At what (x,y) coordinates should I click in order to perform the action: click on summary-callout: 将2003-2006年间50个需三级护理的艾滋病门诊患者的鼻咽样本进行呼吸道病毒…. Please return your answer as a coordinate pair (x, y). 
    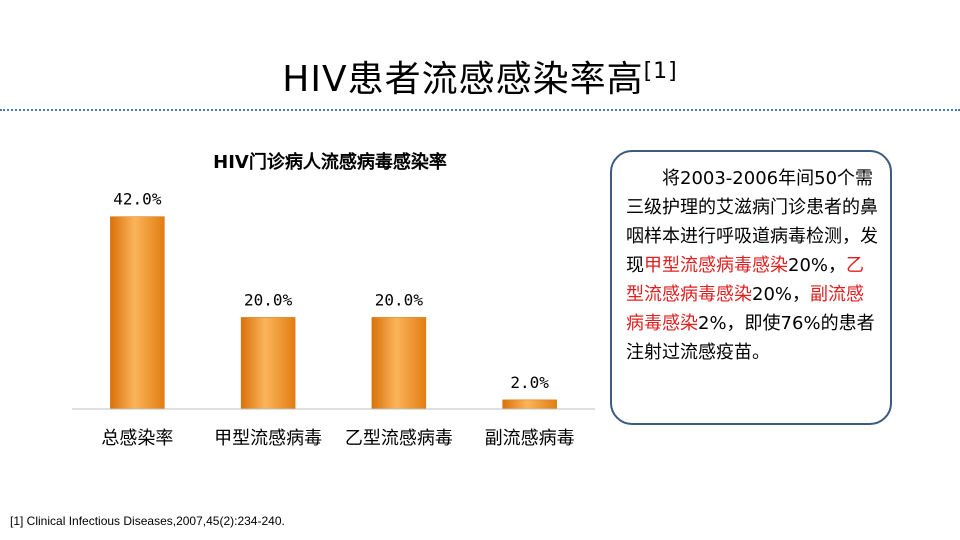
    Looking at the image, I should click on (751, 287).